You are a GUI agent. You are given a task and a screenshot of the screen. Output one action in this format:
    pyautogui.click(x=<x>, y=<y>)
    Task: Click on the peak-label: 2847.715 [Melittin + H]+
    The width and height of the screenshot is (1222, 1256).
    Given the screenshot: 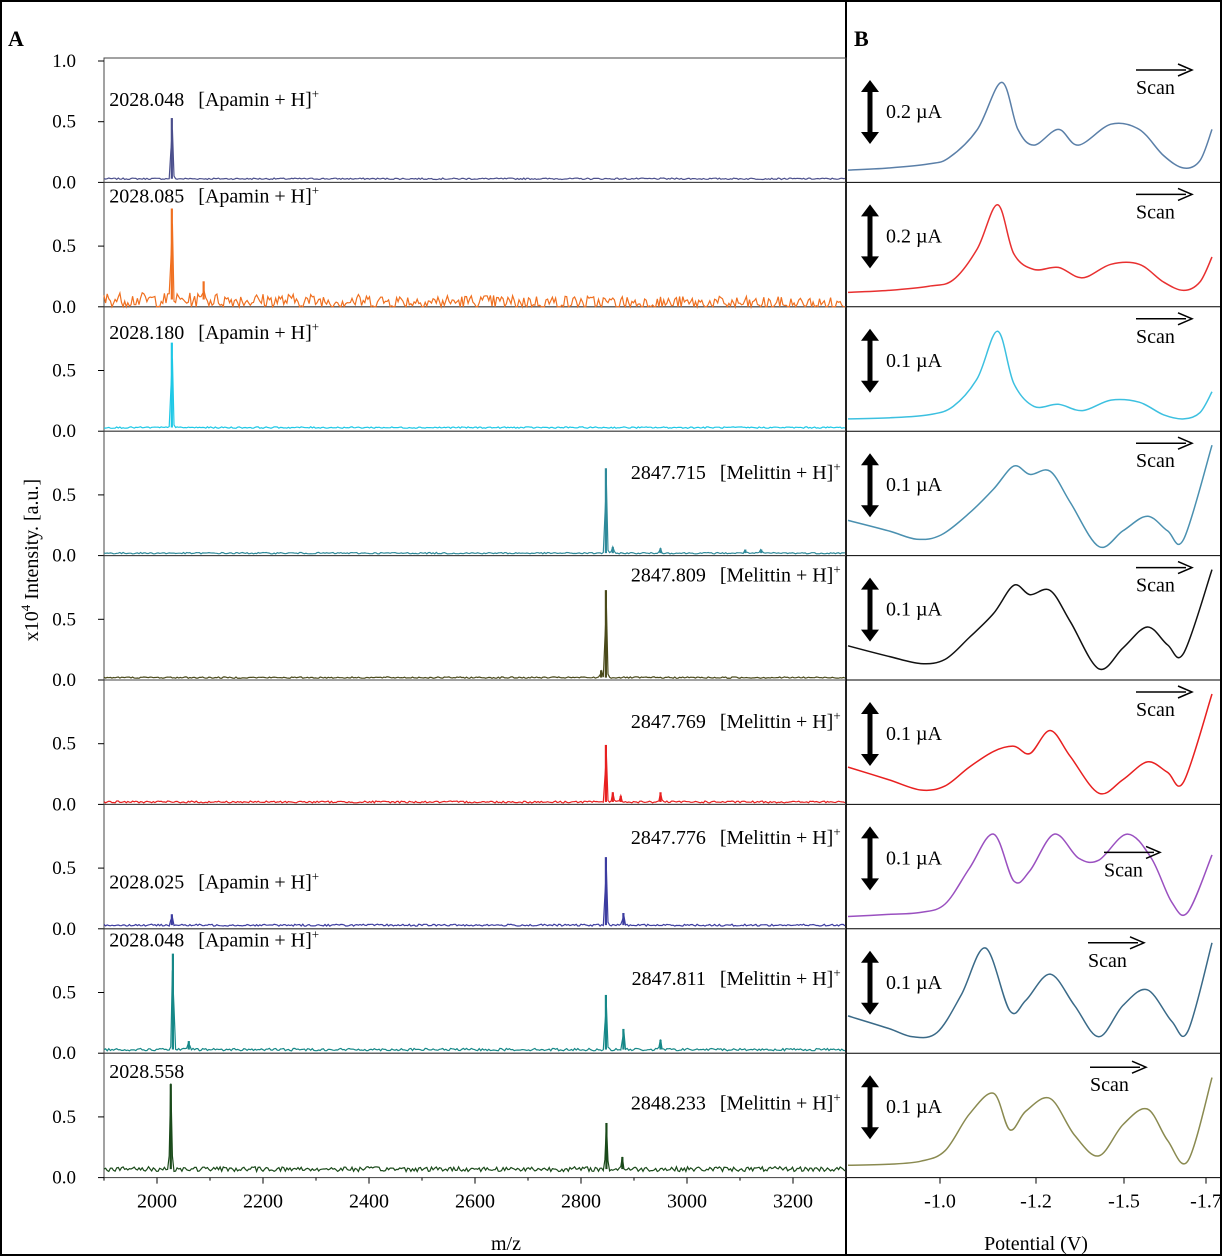 What is the action you would take?
    pyautogui.click(x=736, y=471)
    